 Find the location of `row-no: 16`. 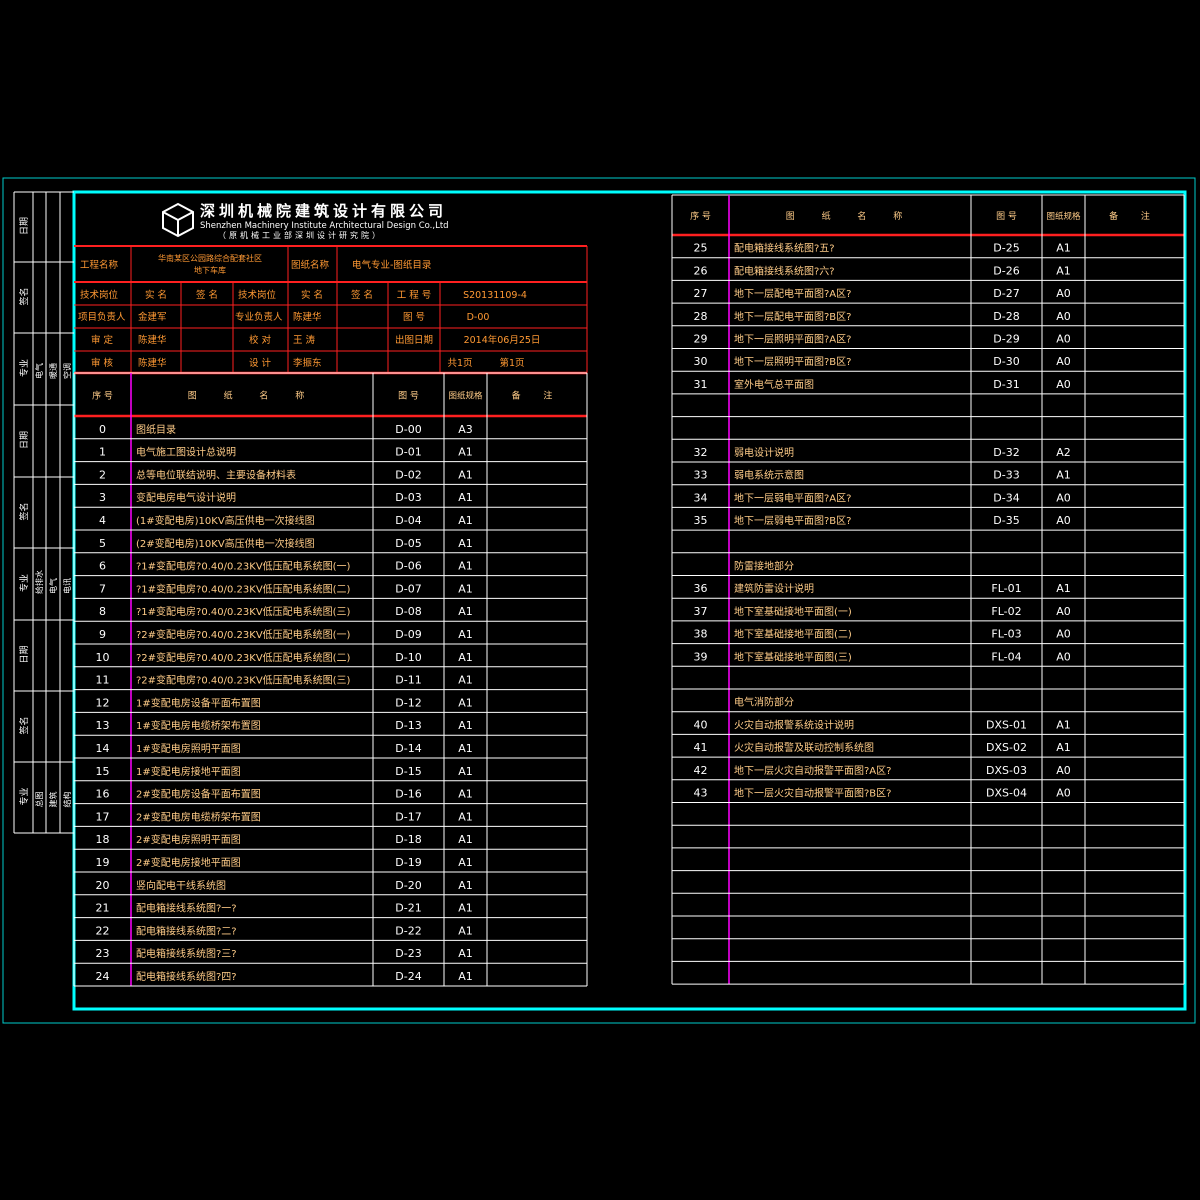

row-no: 16 is located at coordinates (103, 794).